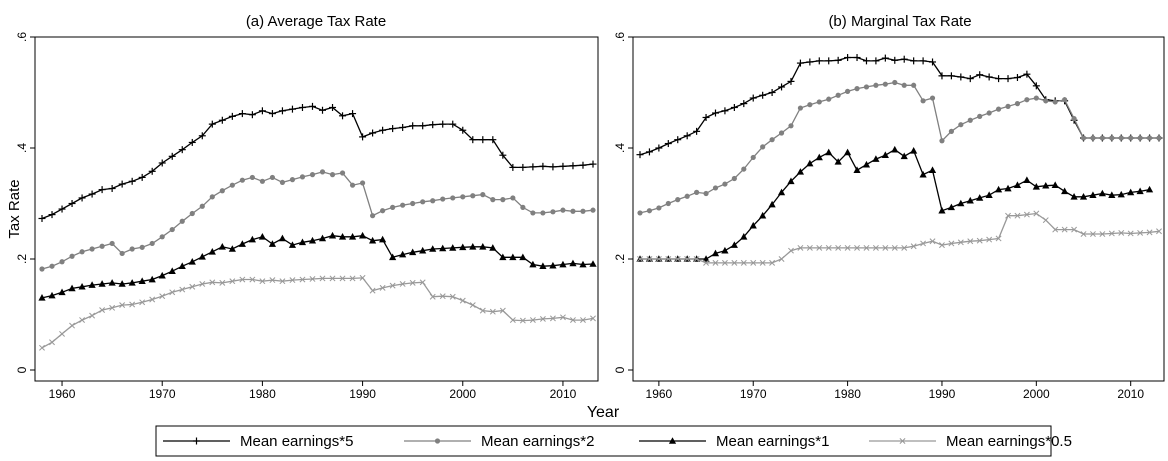 Image resolution: width=1168 pixels, height=461 pixels. I want to click on legend-marker, so click(902, 441).